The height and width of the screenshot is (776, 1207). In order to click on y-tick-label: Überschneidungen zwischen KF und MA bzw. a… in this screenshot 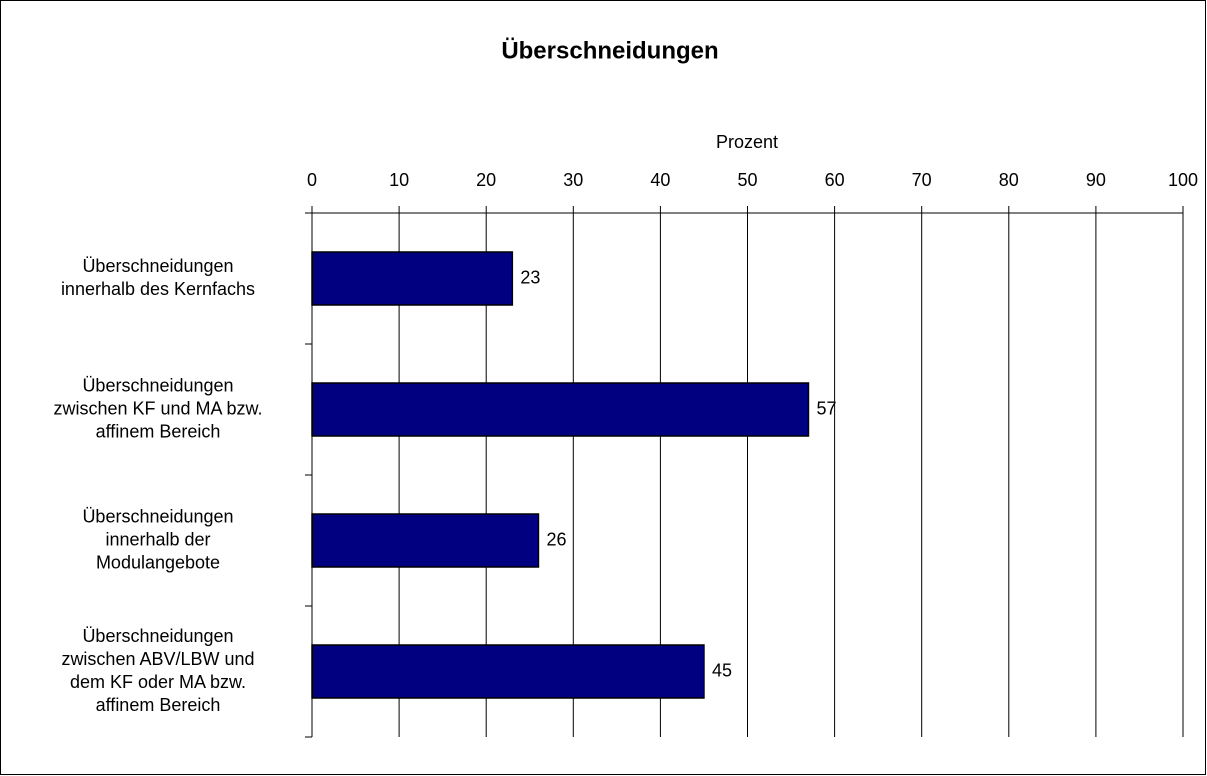, I will do `click(157, 408)`.